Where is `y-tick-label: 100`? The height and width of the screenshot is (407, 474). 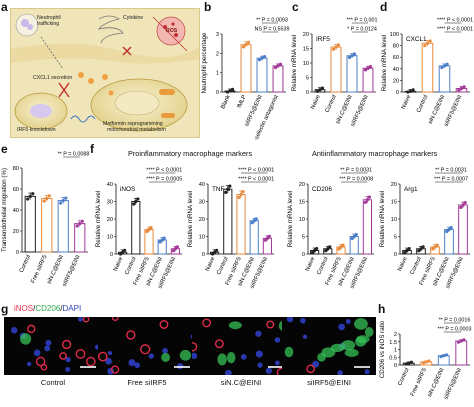 y-tick-label: 100 is located at coordinates (394, 35).